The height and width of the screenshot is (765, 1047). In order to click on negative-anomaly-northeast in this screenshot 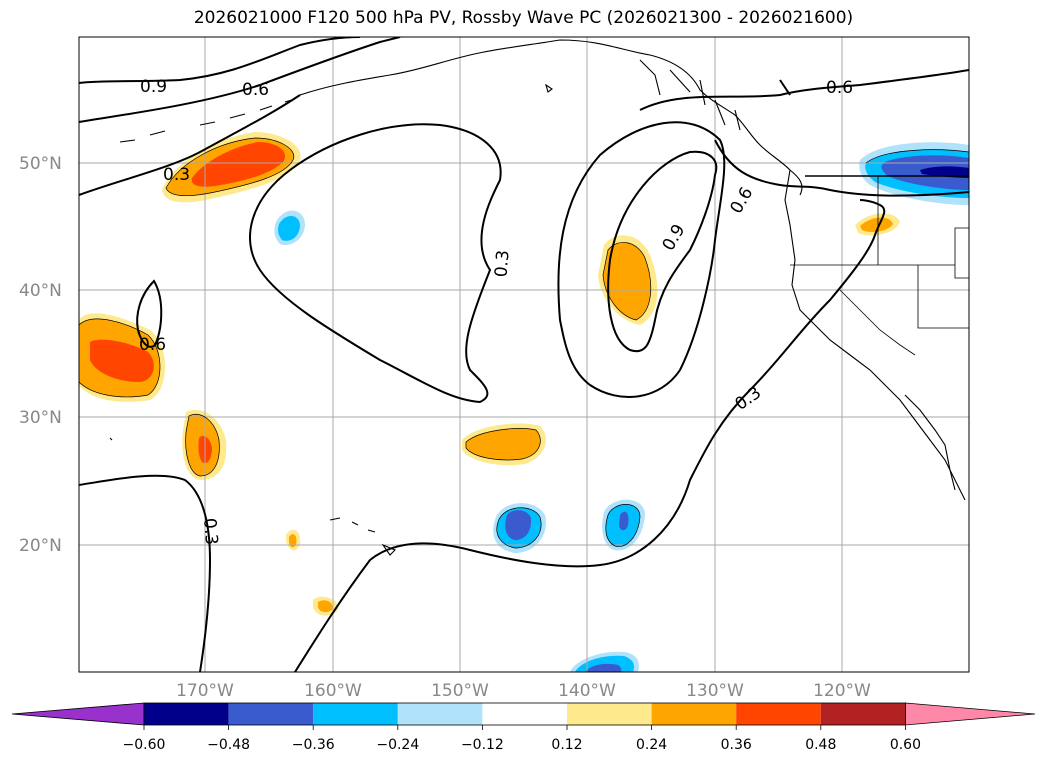, I will do `click(914, 173)`.